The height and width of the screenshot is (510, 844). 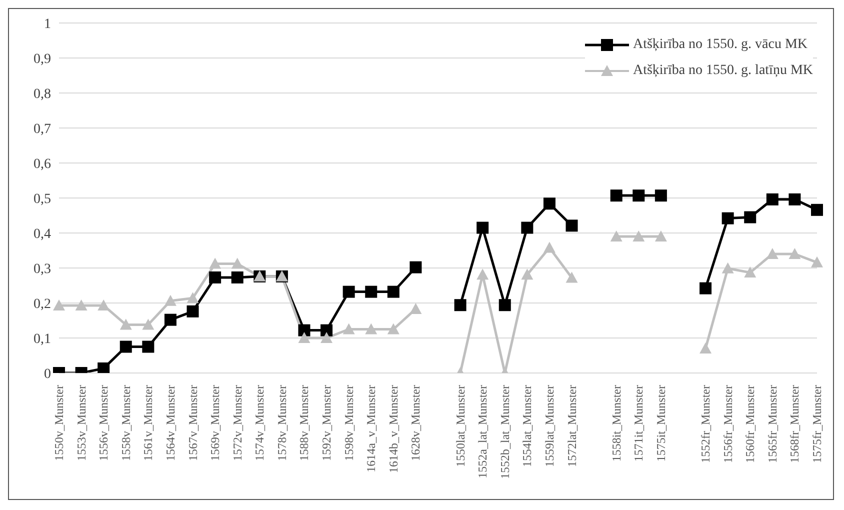 What do you see at coordinates (571, 426) in the screenshot?
I see `x-tick-label: 1572lat_Munster` at bounding box center [571, 426].